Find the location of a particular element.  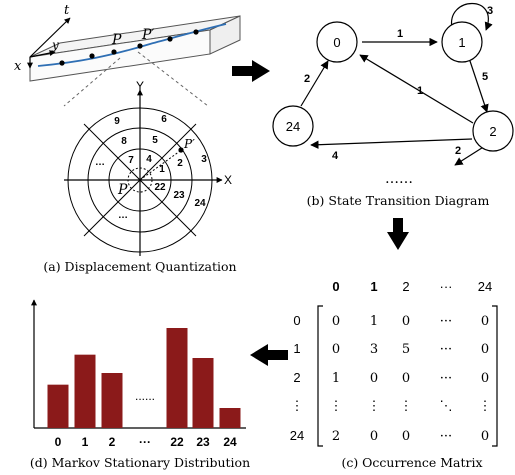

state-node-label: 0 is located at coordinates (336, 42).